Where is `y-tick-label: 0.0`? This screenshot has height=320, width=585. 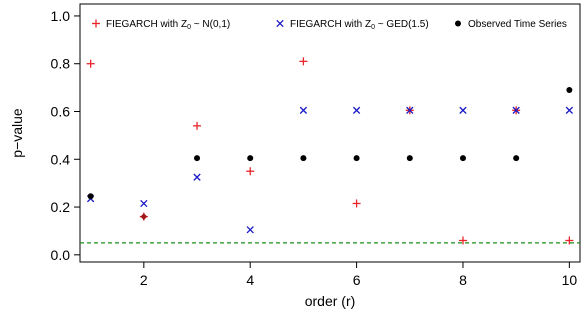 y-tick-label: 0.0 is located at coordinates (61, 255).